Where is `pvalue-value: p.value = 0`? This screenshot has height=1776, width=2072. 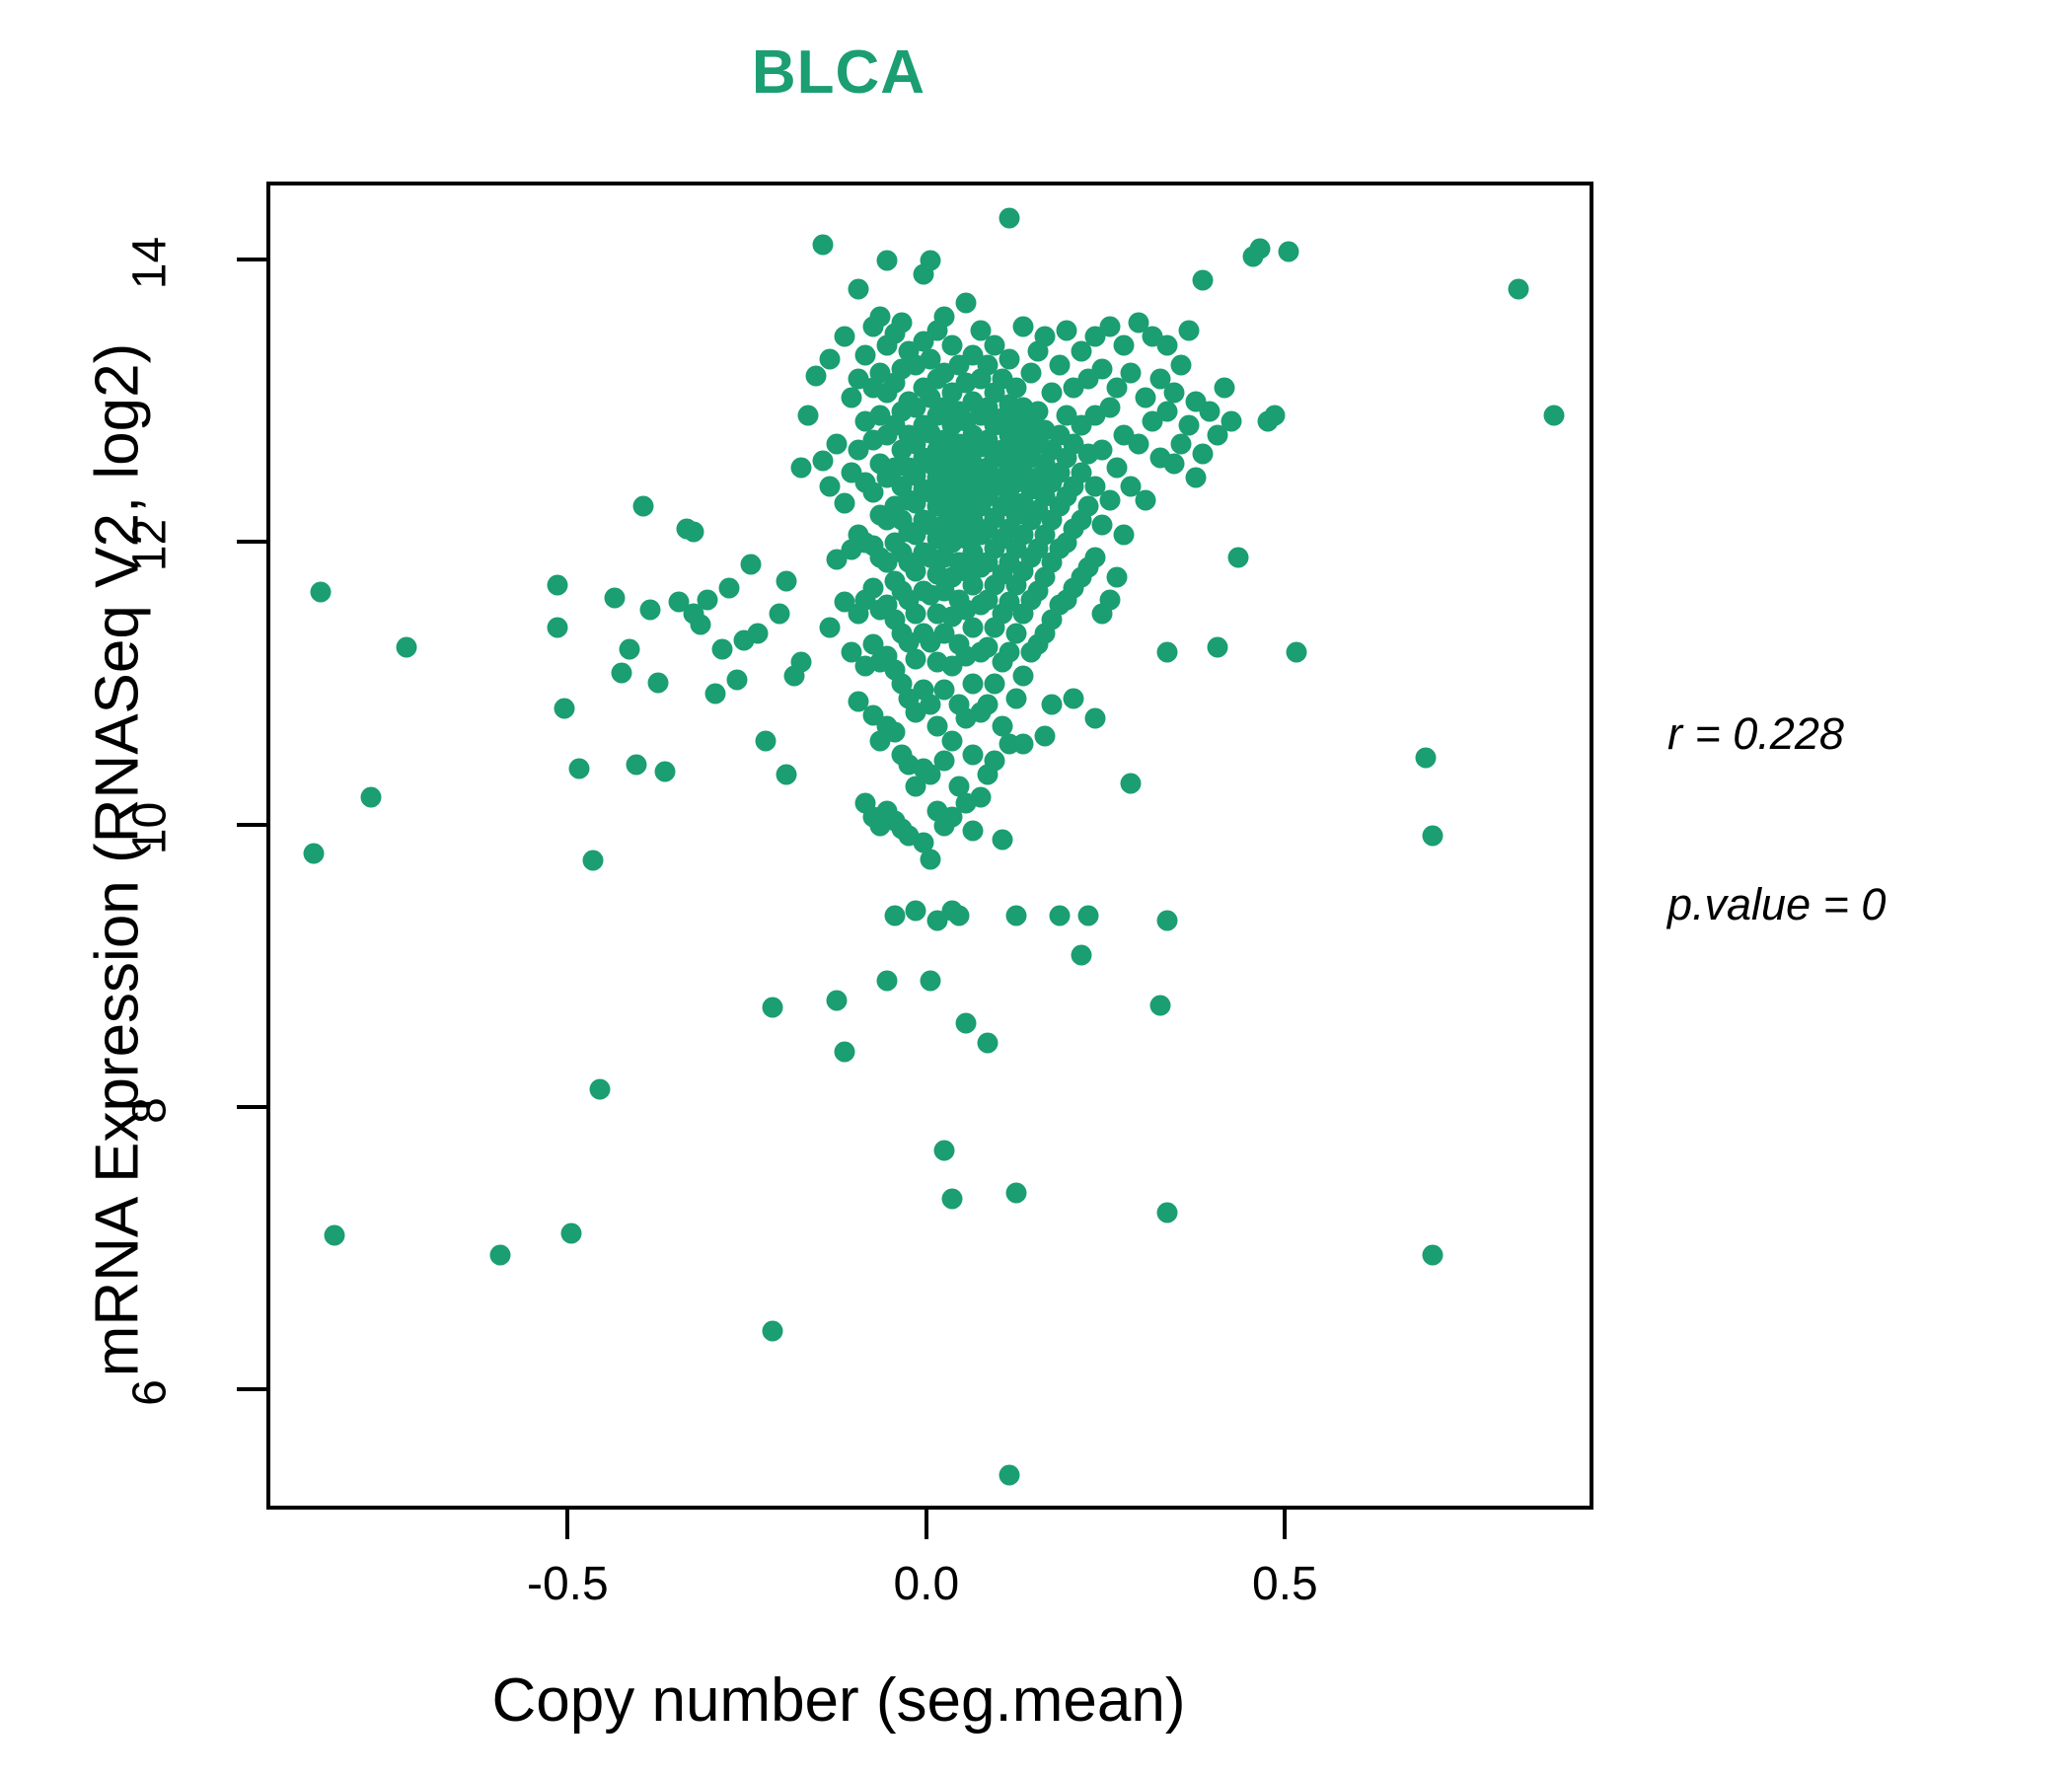
pvalue-value: p.value = 0 is located at coordinates (1777, 903).